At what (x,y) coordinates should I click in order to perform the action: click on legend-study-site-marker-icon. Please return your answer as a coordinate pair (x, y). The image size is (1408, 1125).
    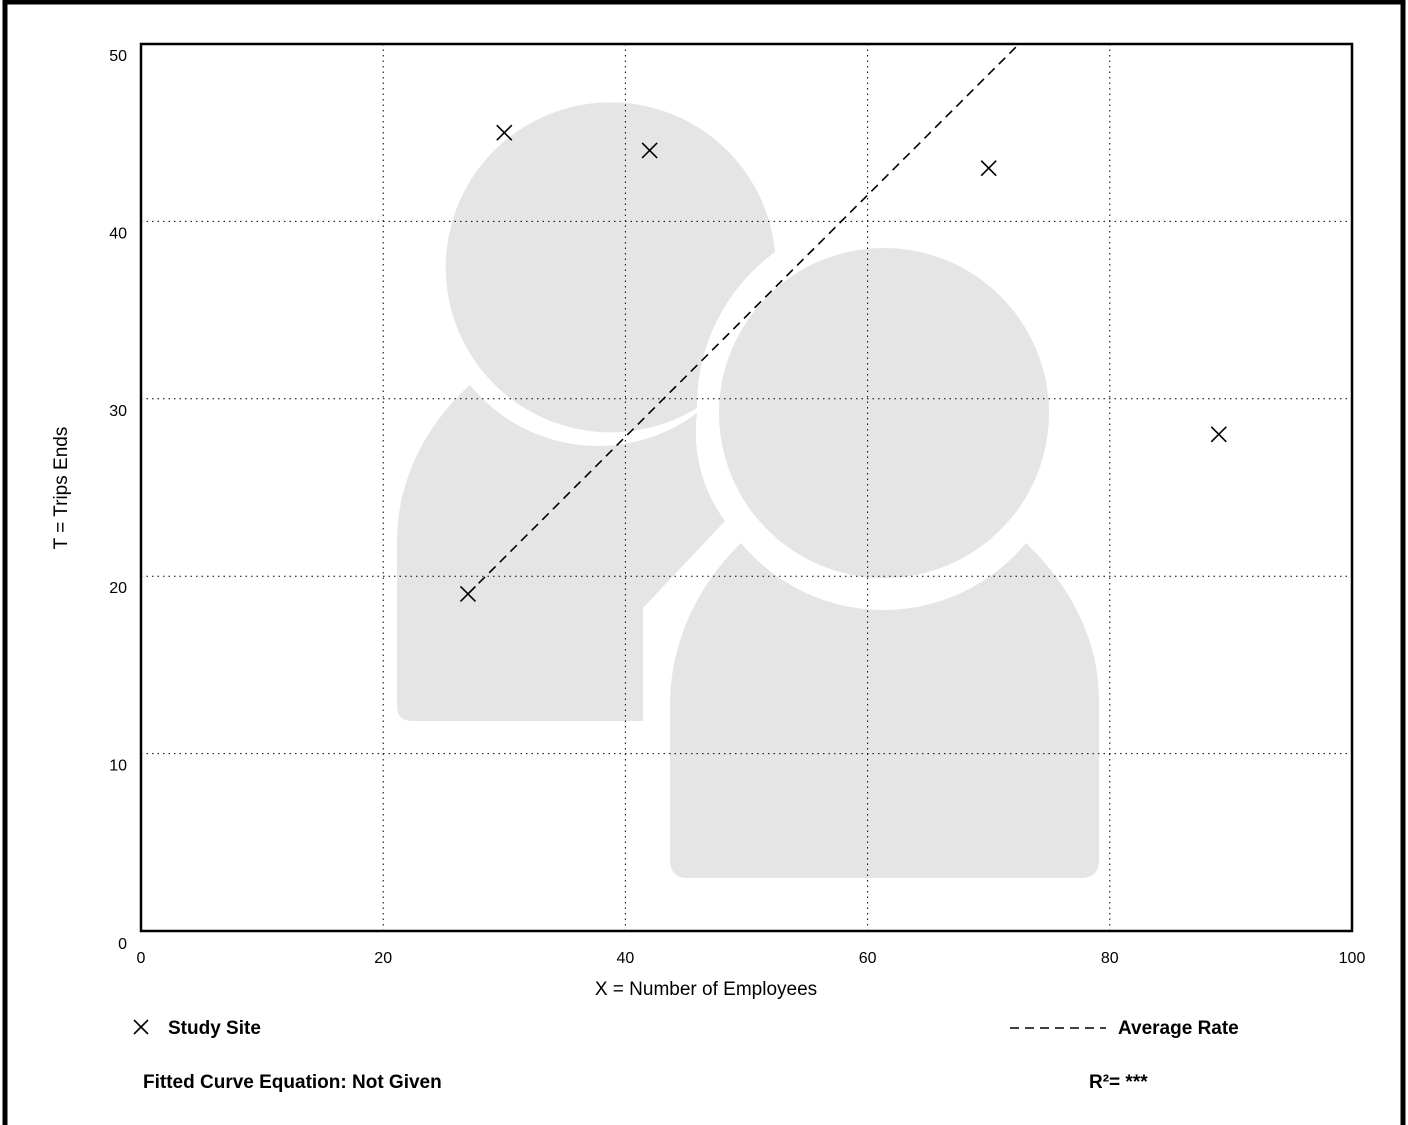
    Looking at the image, I should click on (141, 1027).